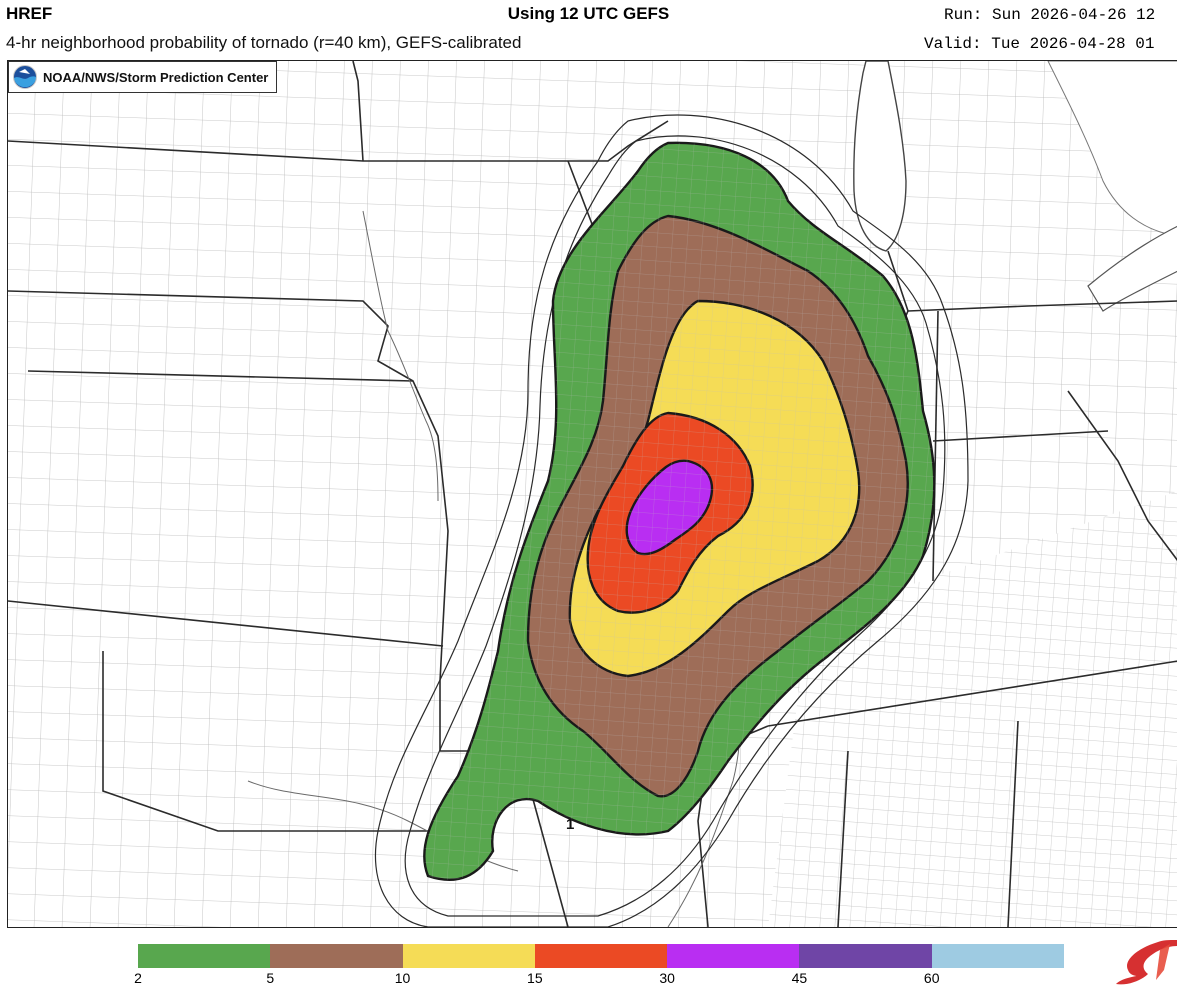 The width and height of the screenshot is (1177, 988). What do you see at coordinates (1039, 44) in the screenshot?
I see `valid-time: Valid: Tue 2026-04-28 01` at bounding box center [1039, 44].